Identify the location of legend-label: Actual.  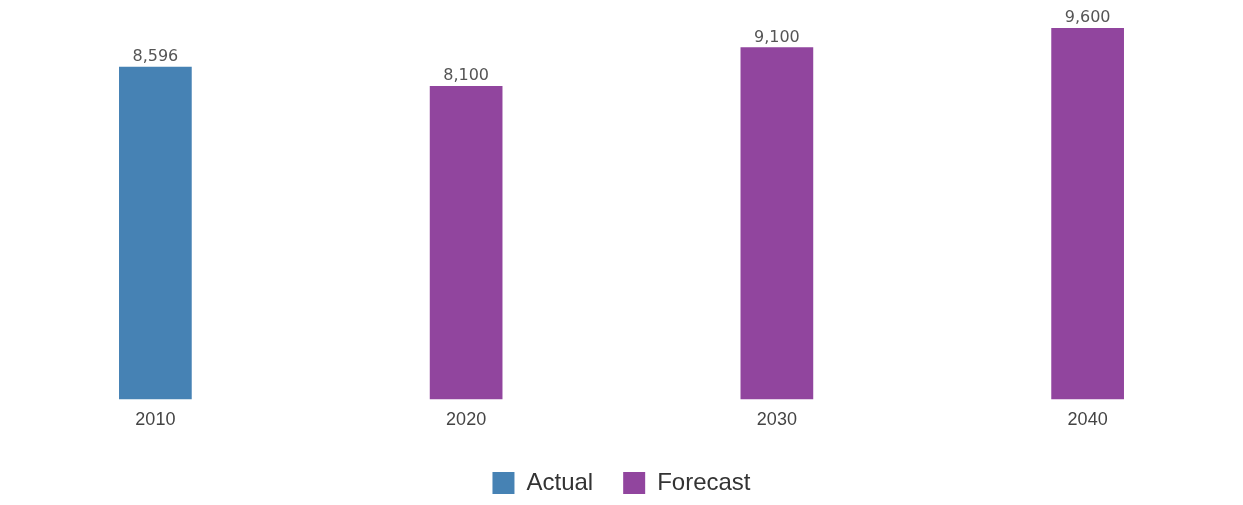
(560, 481).